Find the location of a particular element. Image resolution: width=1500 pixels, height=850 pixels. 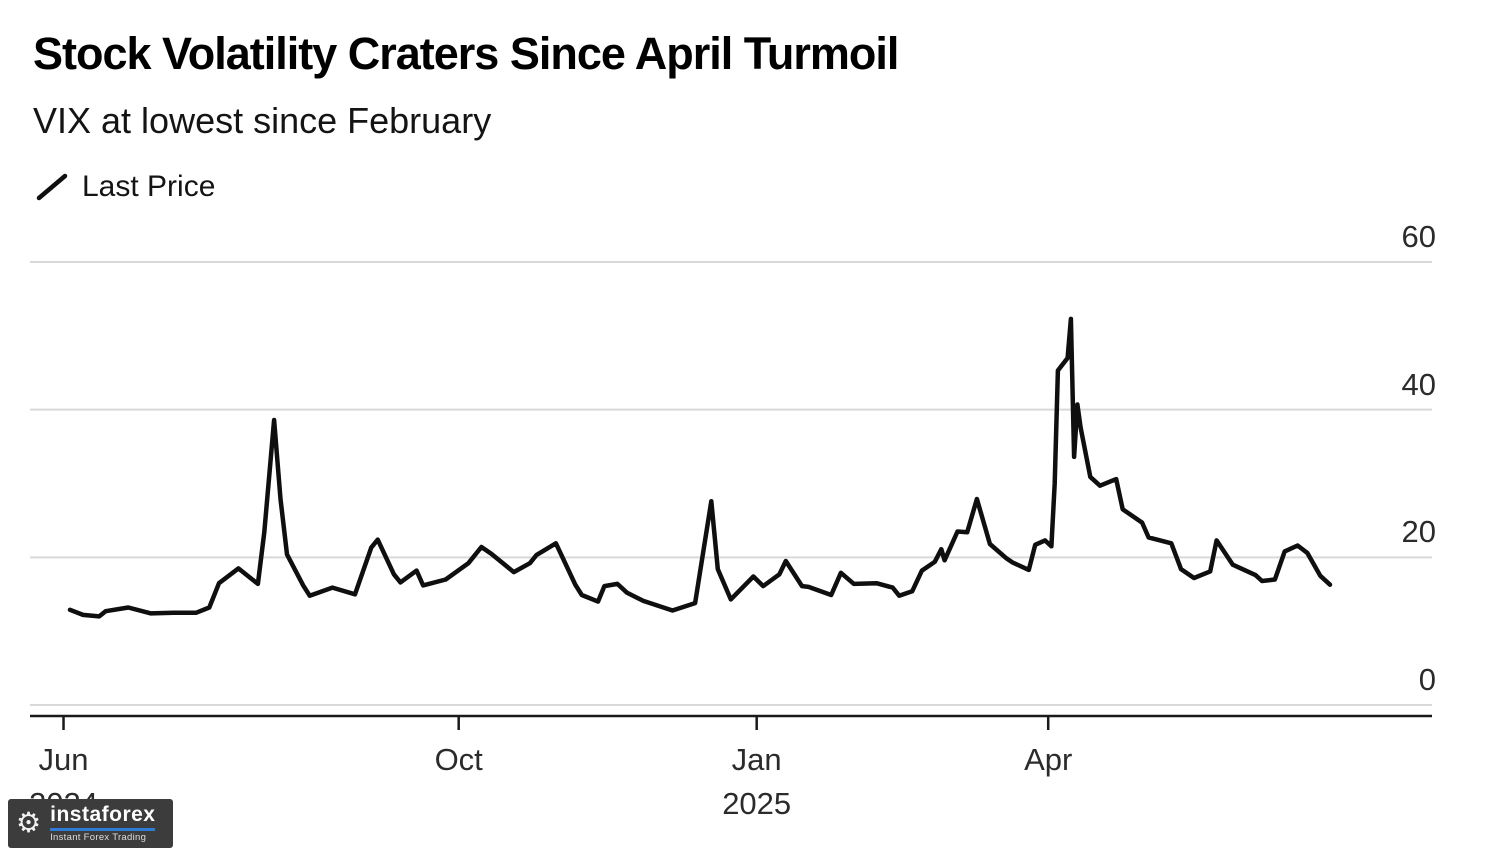

watermark-tagline: Instant Forex Trading is located at coordinates (98, 837).